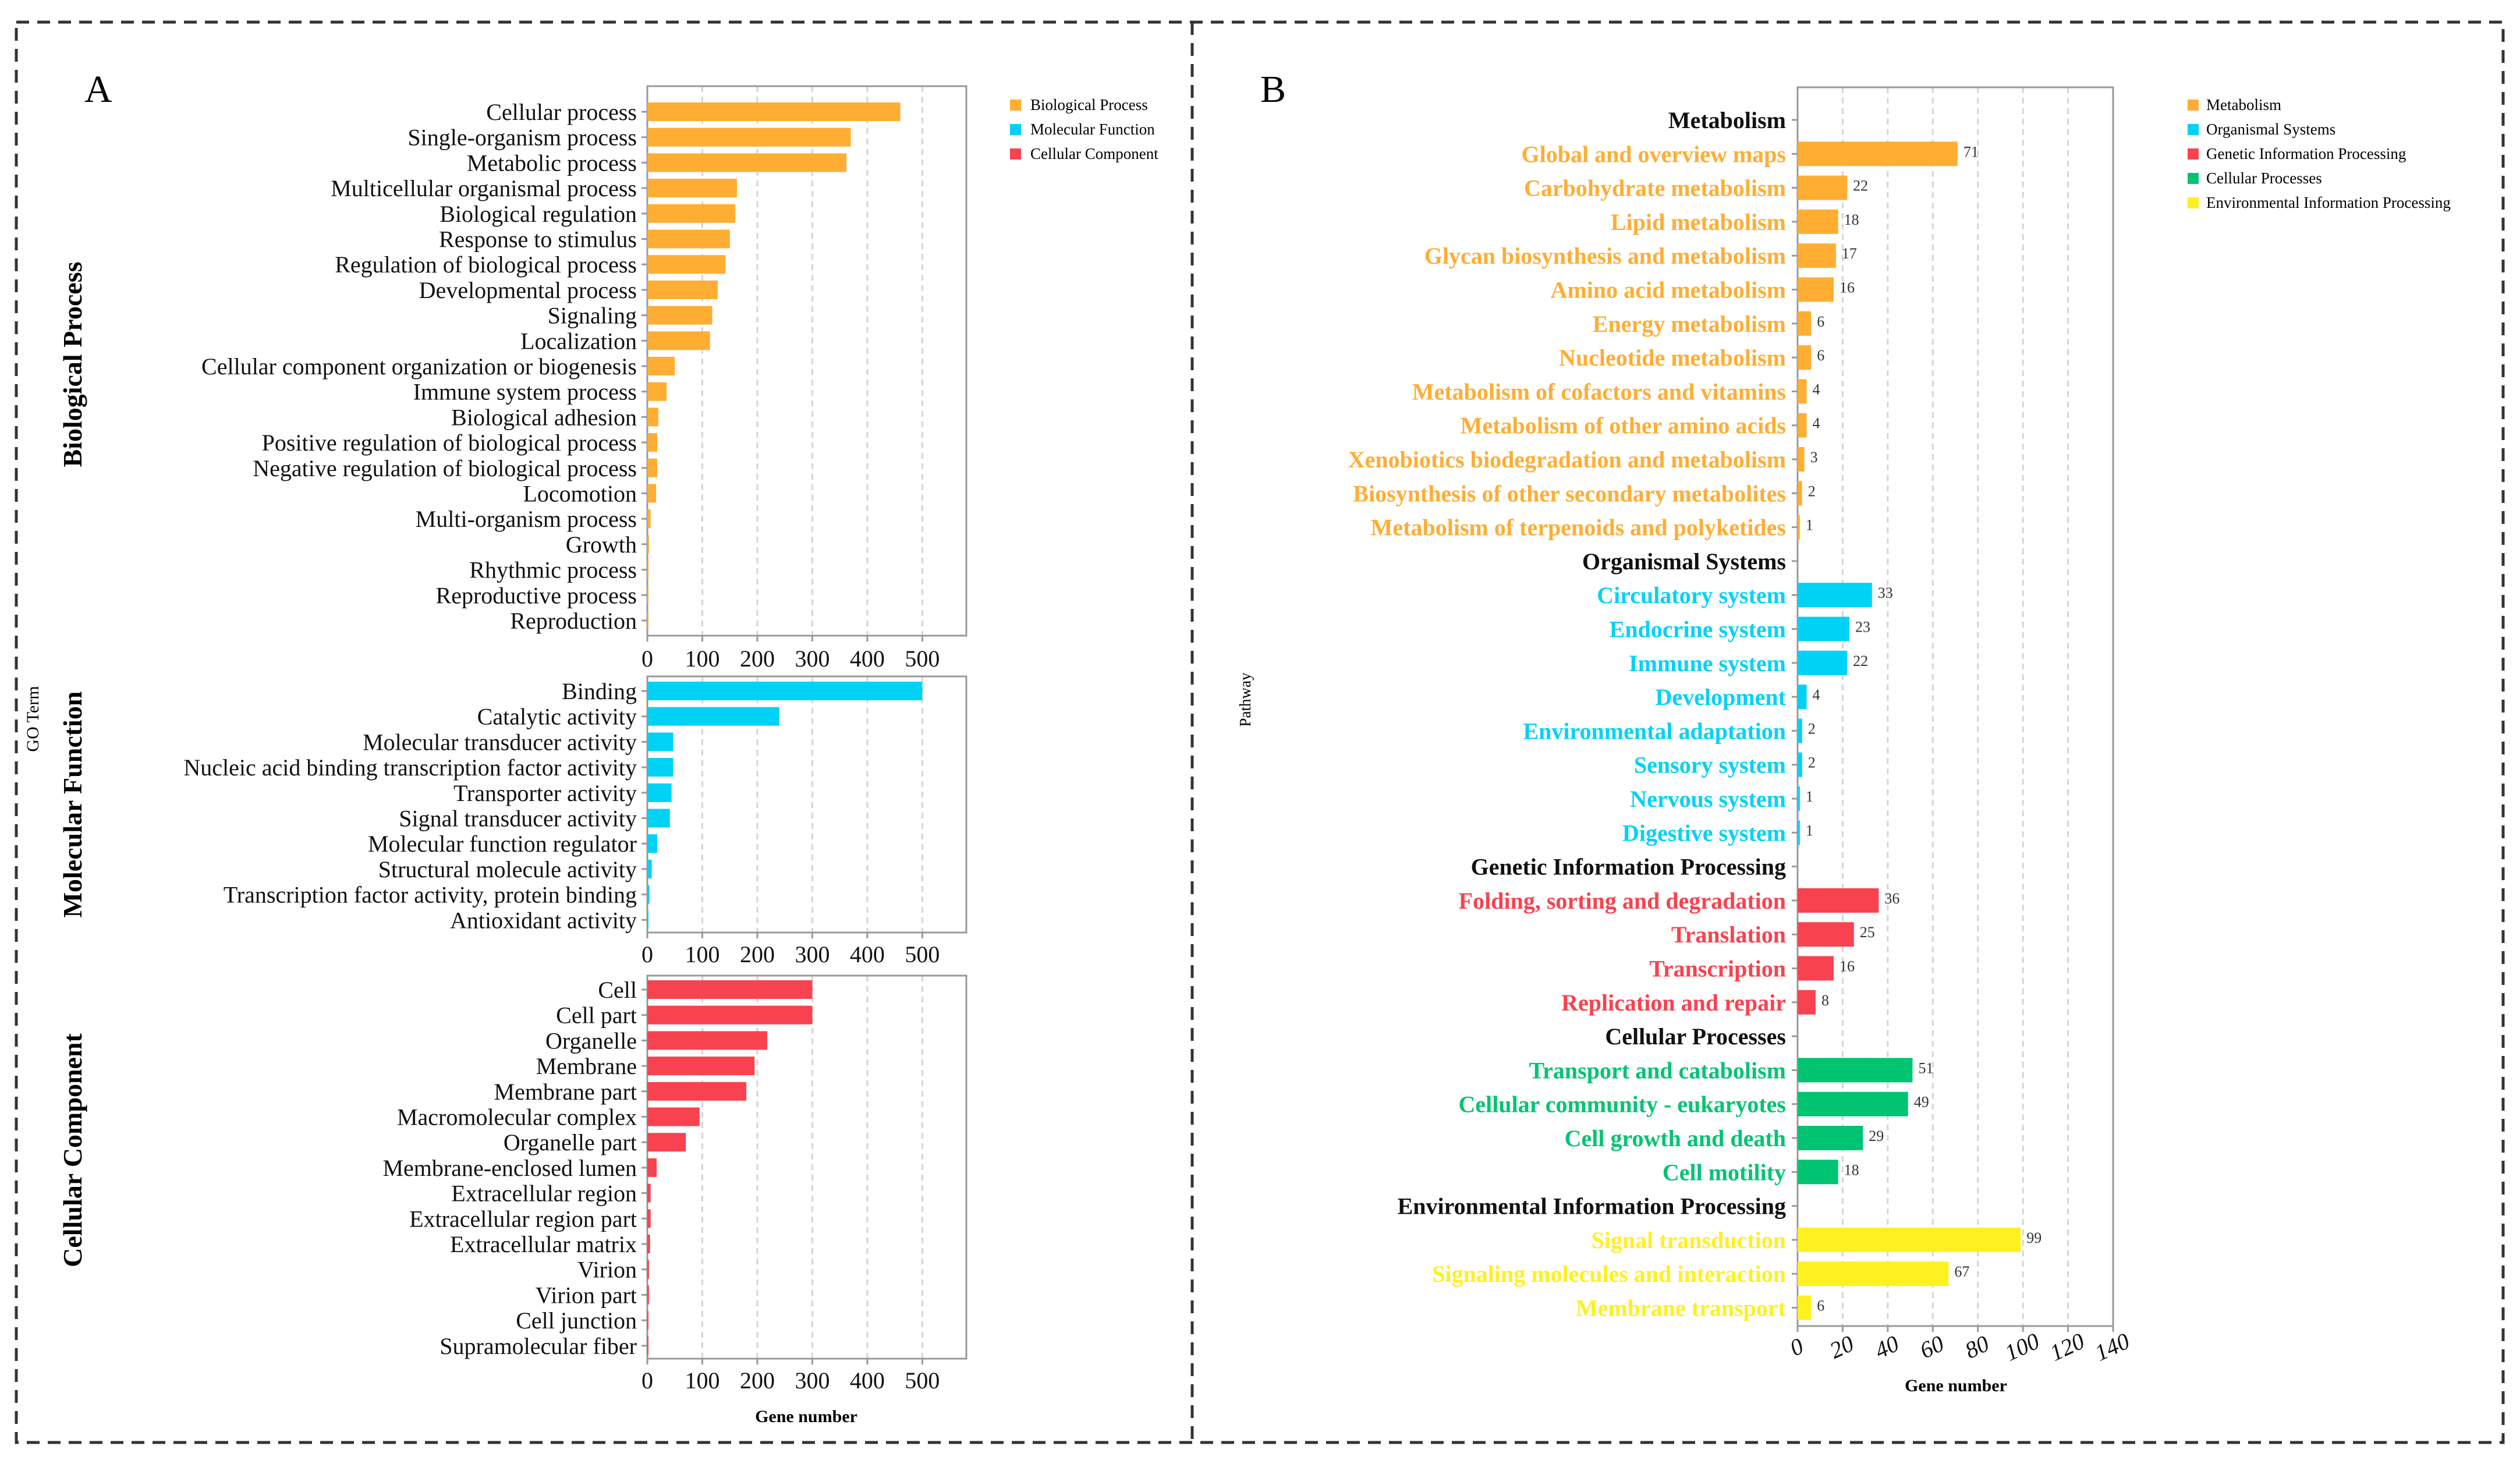 This screenshot has width=2520, height=1471. Describe the element at coordinates (538, 240) in the screenshot. I see `category-label-response-to-stimulus: Response to stimulus` at that location.